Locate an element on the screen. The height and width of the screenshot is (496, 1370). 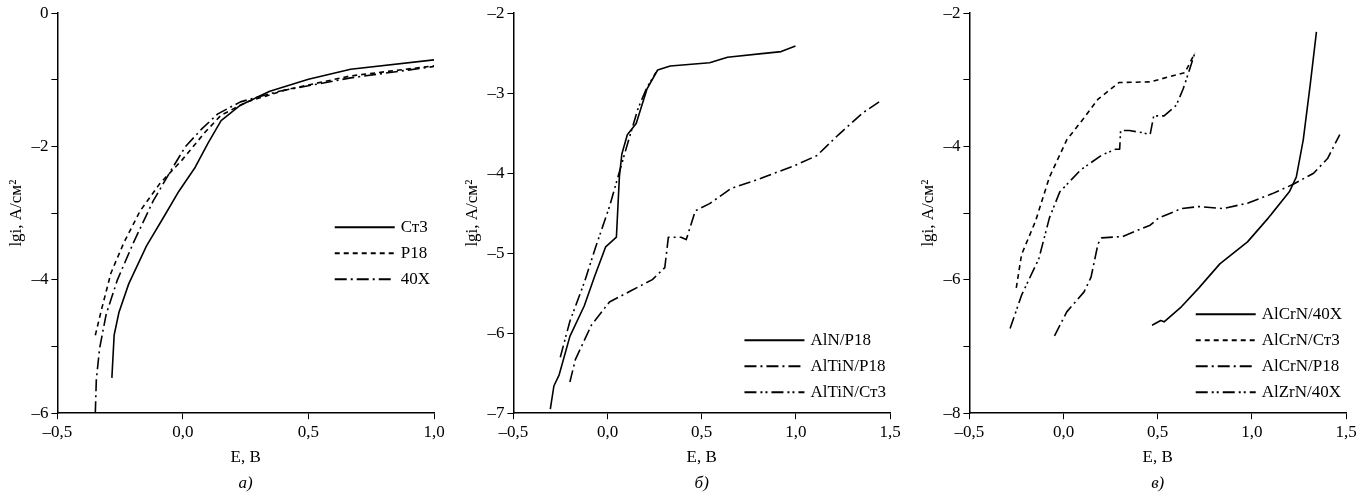
legend-label: AlCrN/Ст3 is located at coordinates (1300, 339).